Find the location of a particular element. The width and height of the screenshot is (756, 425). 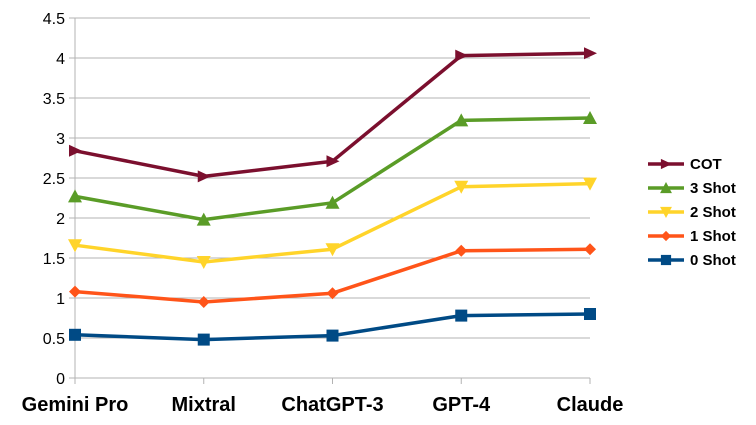

y-tick-label: 3.5 is located at coordinates (54, 99).